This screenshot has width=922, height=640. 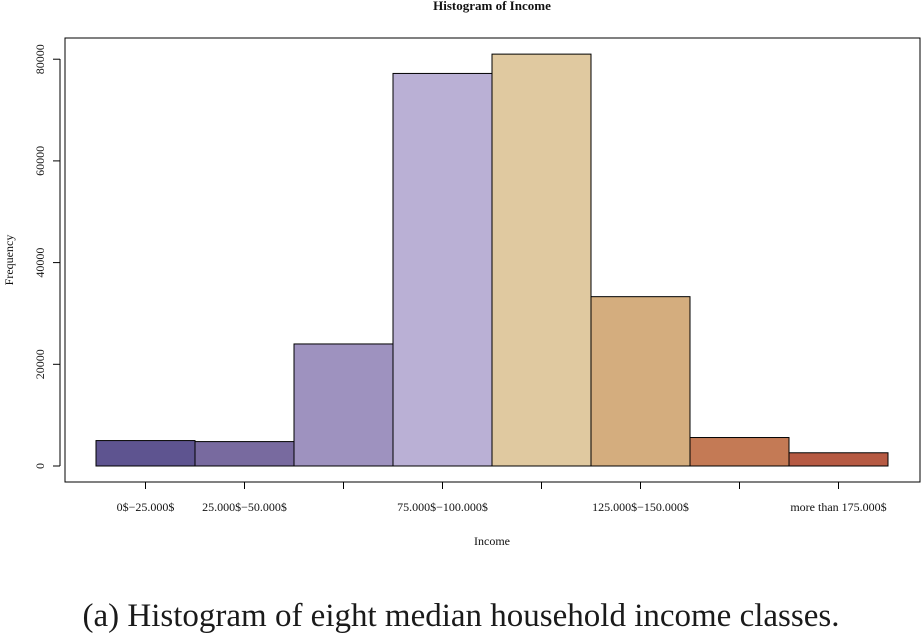 What do you see at coordinates (146, 507) in the screenshot?
I see `x-tick-label: 0$−25.000$` at bounding box center [146, 507].